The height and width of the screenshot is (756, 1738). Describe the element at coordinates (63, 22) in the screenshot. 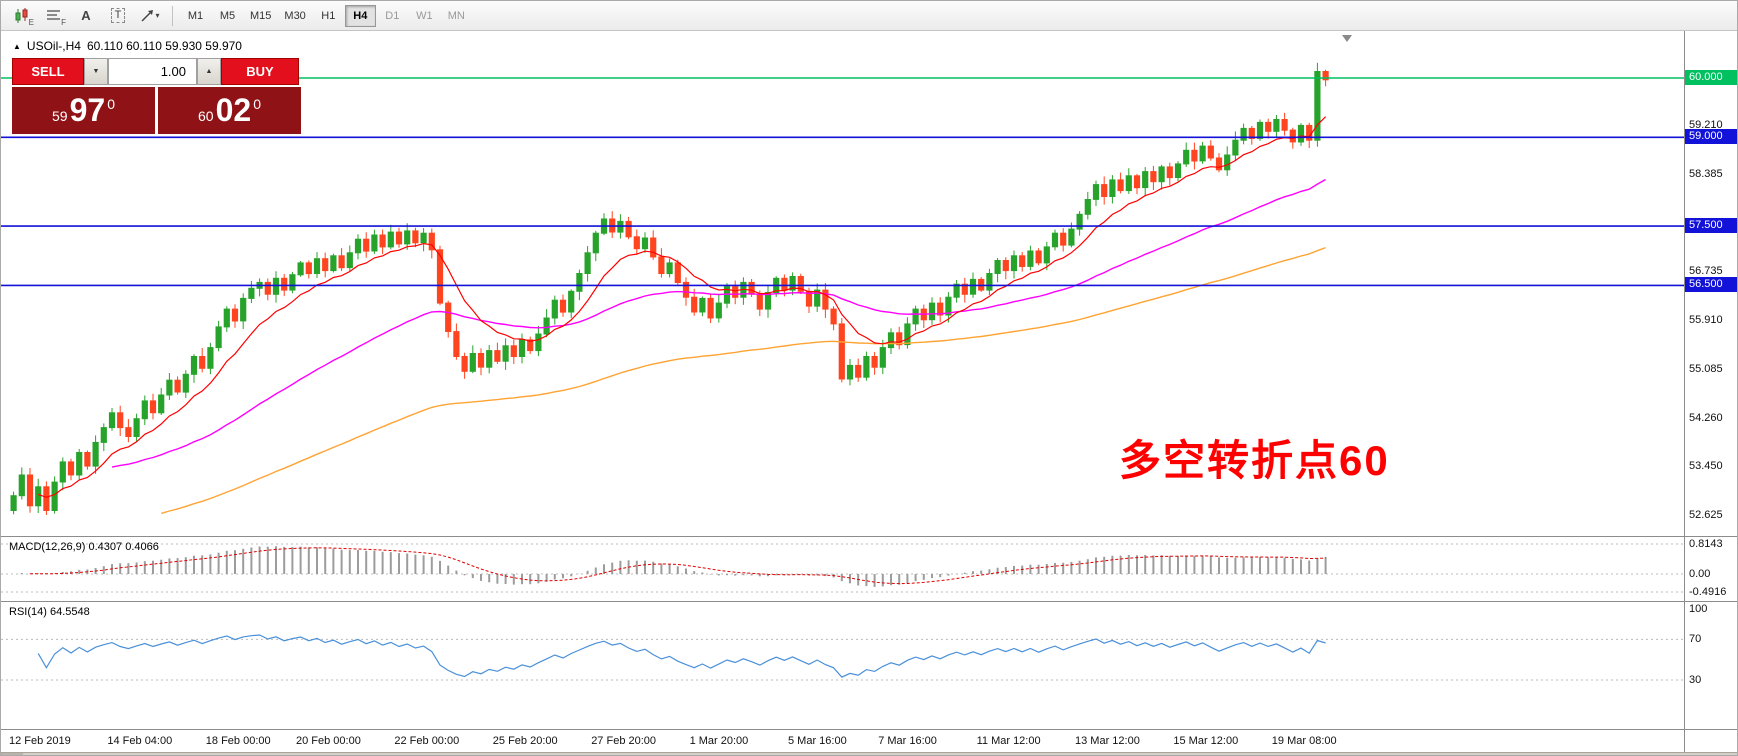

I see `tool-sub-label: F` at that location.